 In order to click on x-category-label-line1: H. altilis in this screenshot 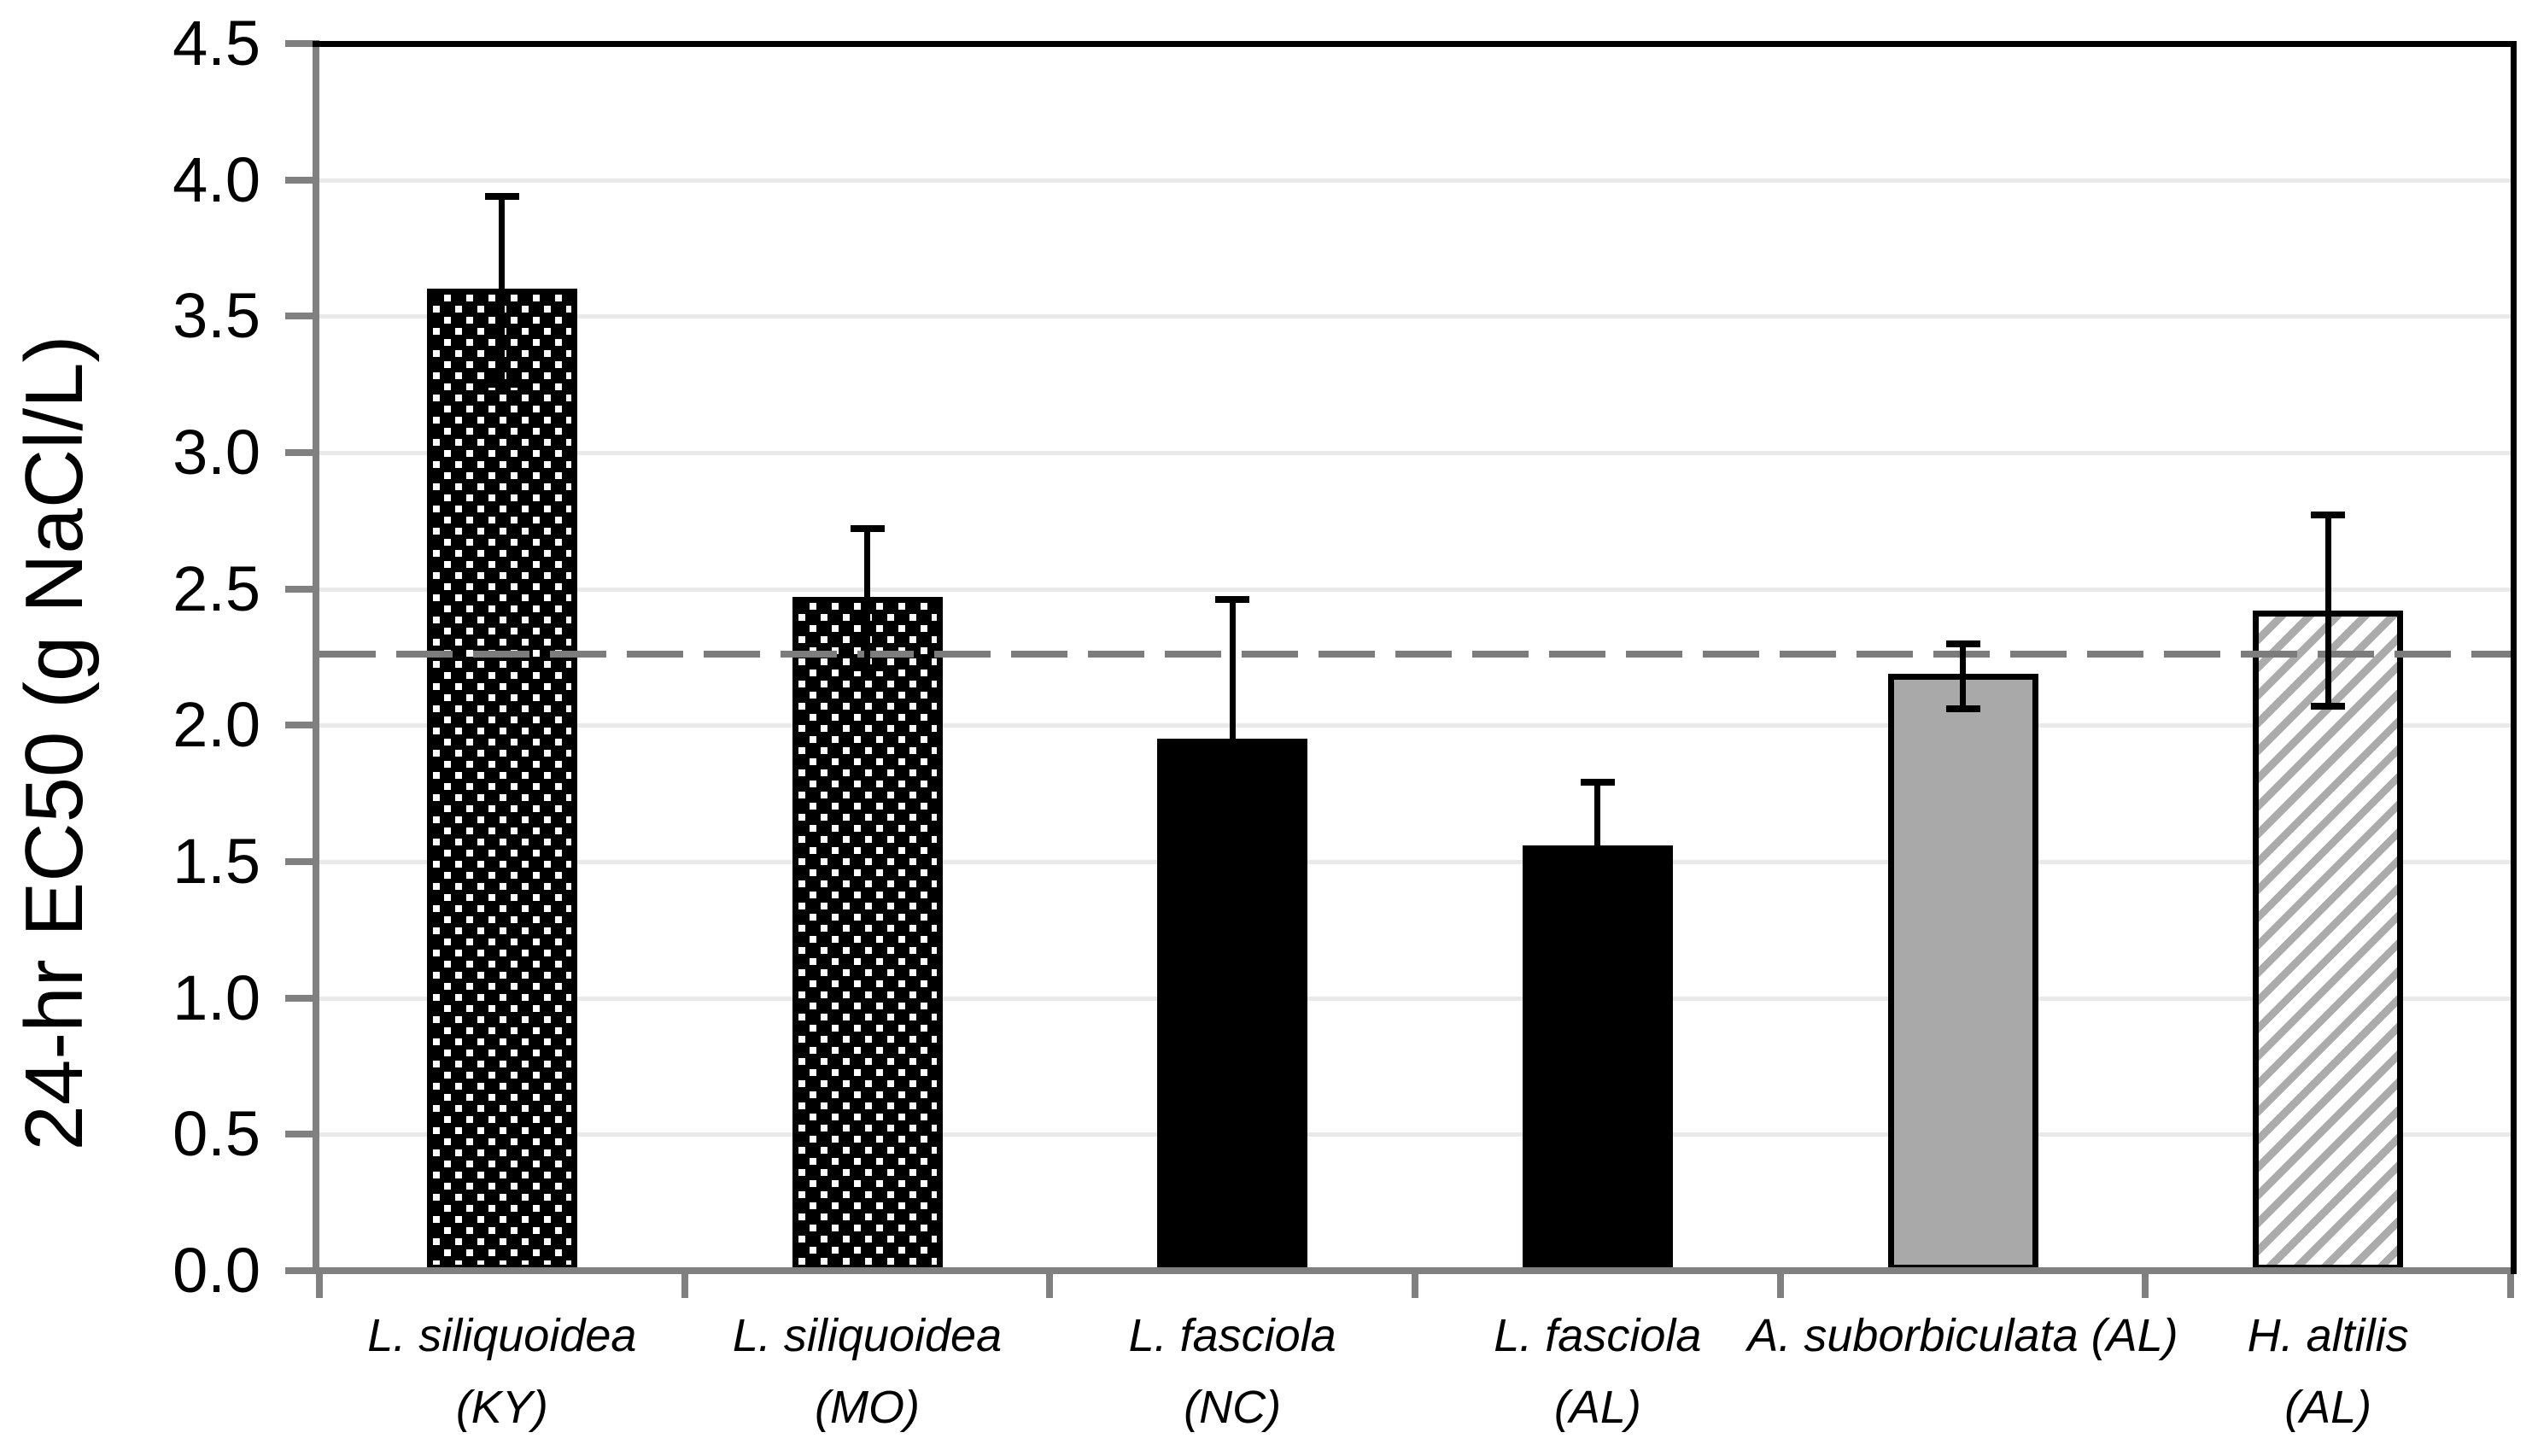, I will do `click(2328, 1335)`.